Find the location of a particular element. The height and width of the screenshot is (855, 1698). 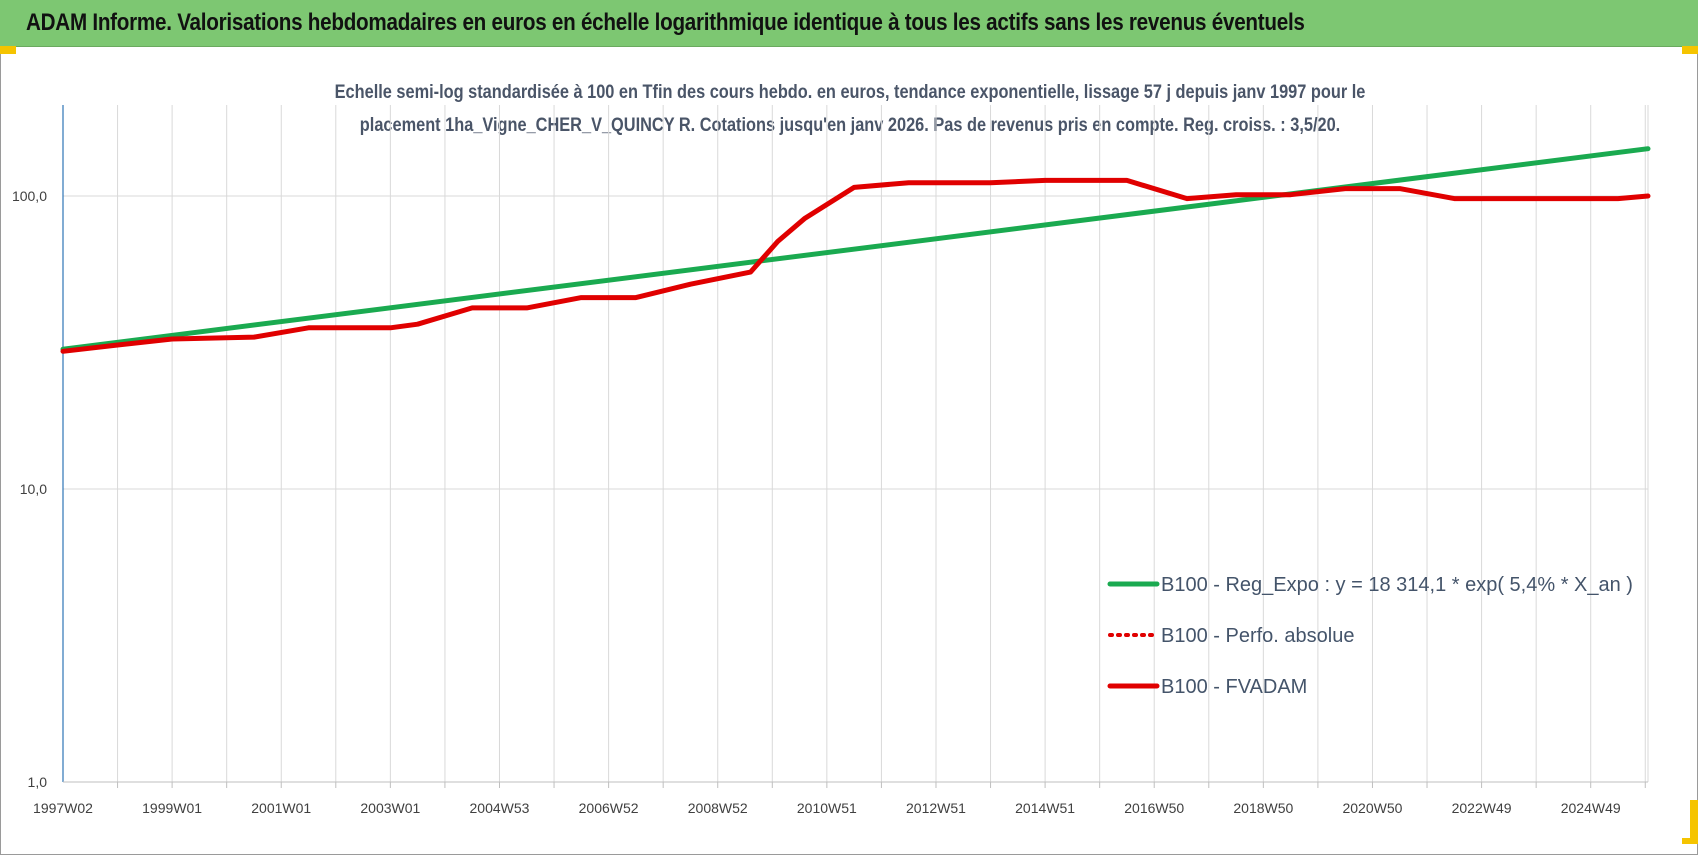

corner-marker-bottom-right is located at coordinates (1694, 820).